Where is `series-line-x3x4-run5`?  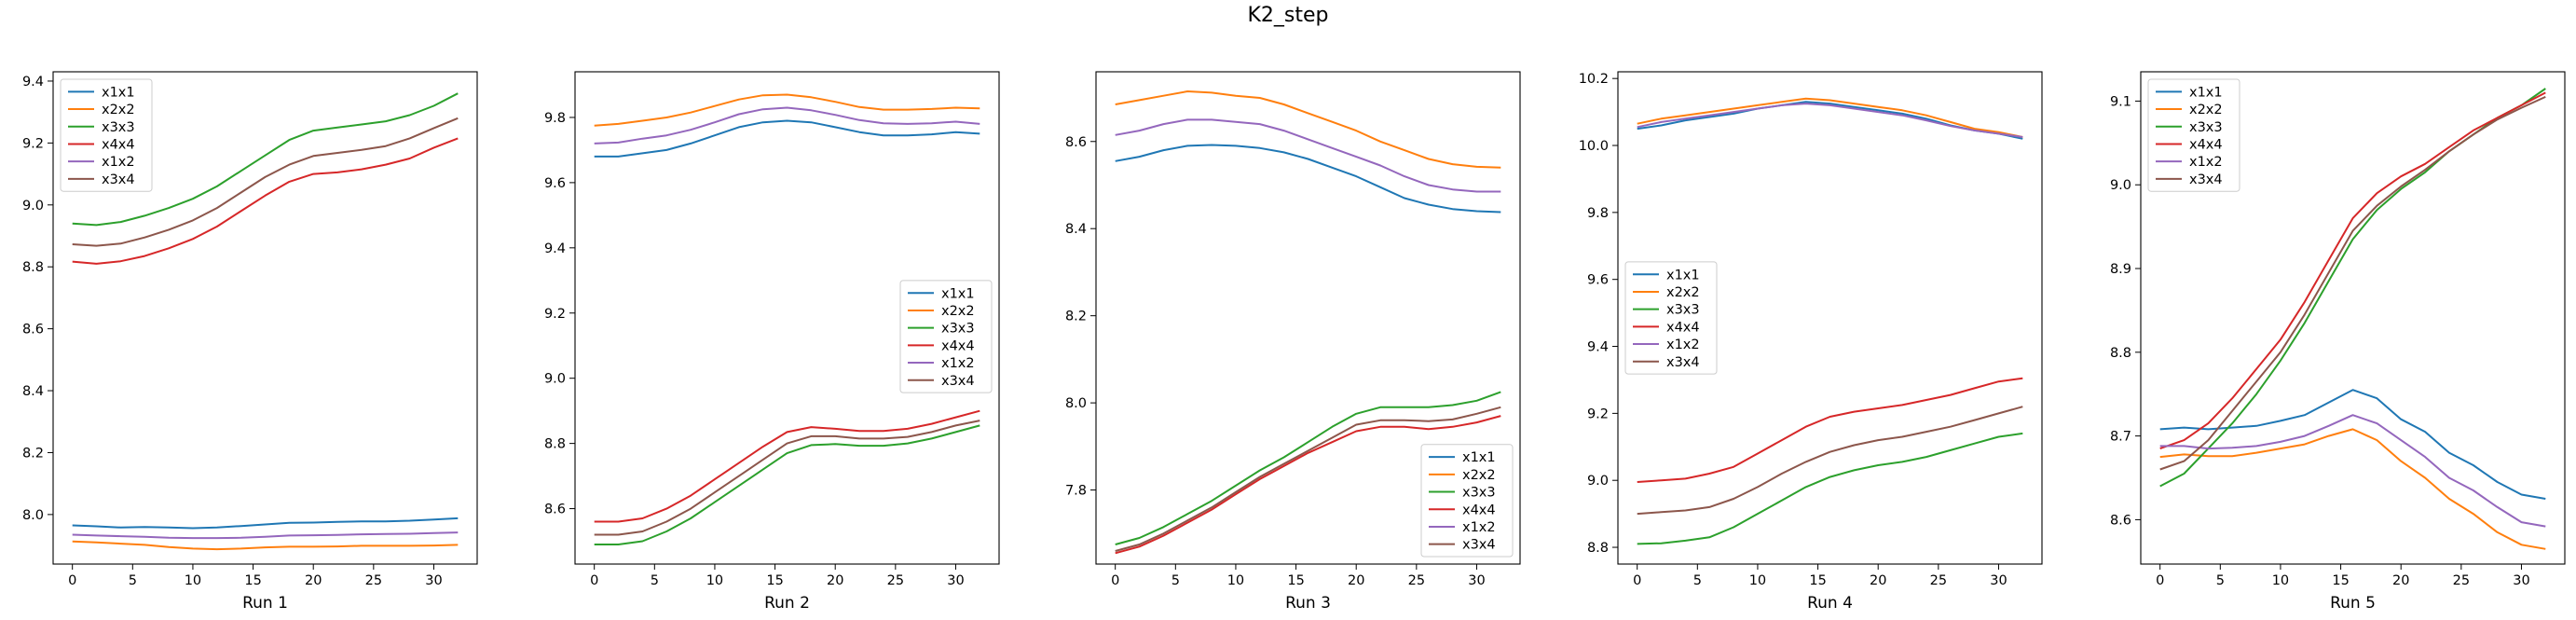
series-line-x3x4-run5 is located at coordinates (2352, 283).